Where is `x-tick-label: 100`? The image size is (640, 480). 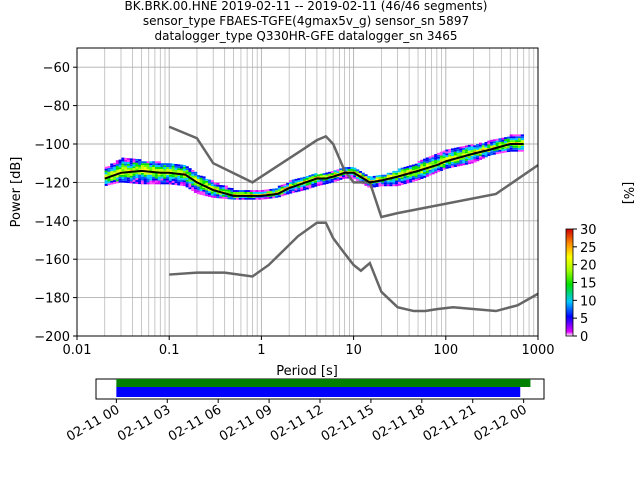 x-tick-label: 100 is located at coordinates (445, 350).